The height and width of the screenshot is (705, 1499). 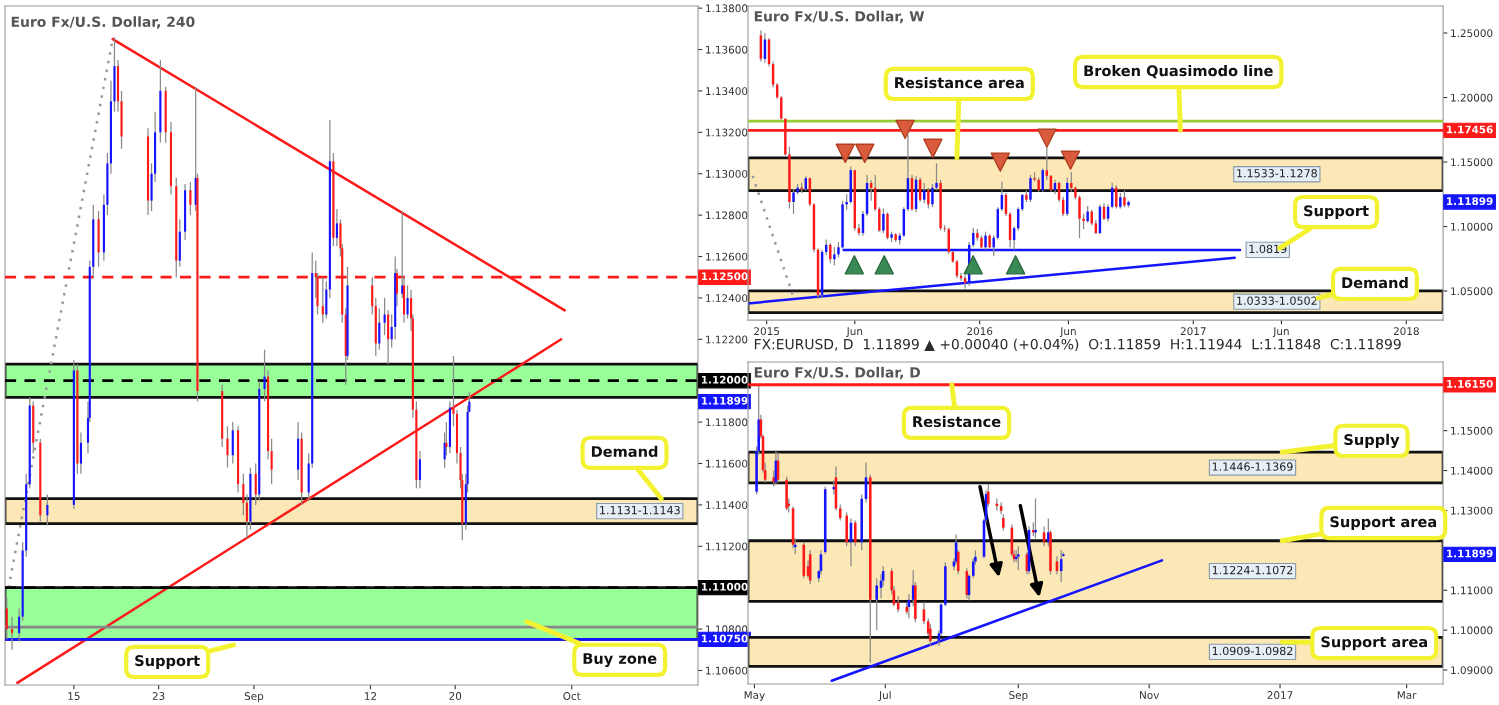 I want to click on annotation: Broken Quasimodo line, so click(x=1178, y=71).